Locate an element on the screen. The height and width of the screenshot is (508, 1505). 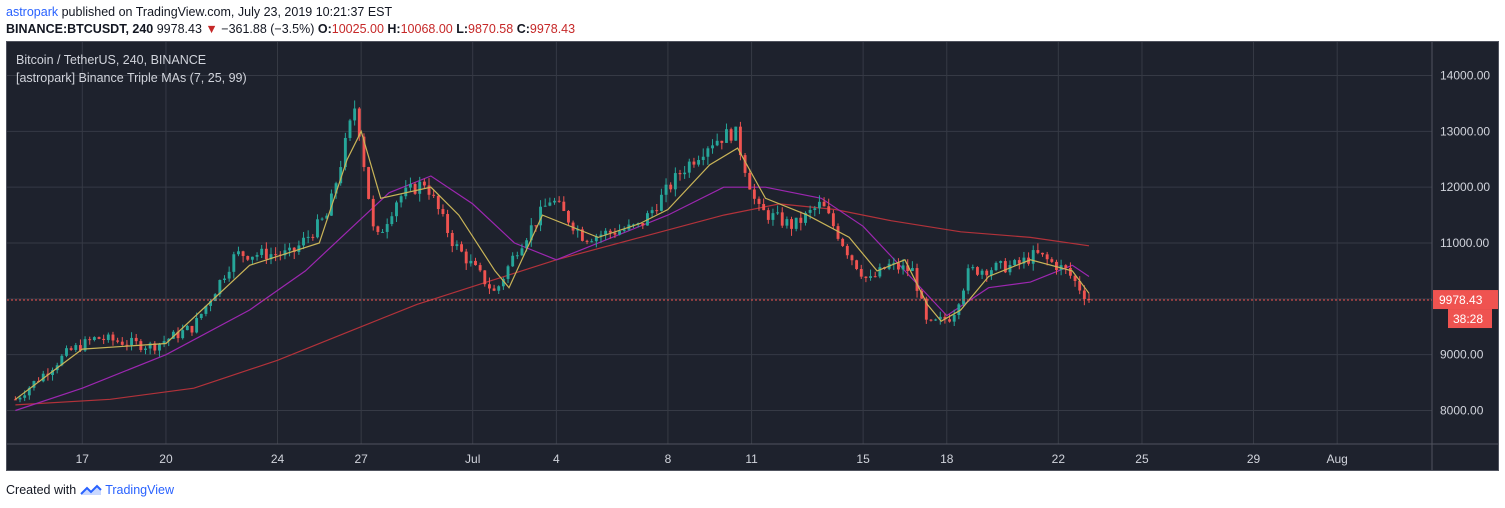
y-tick-label: 11000.00 is located at coordinates (1464, 243).